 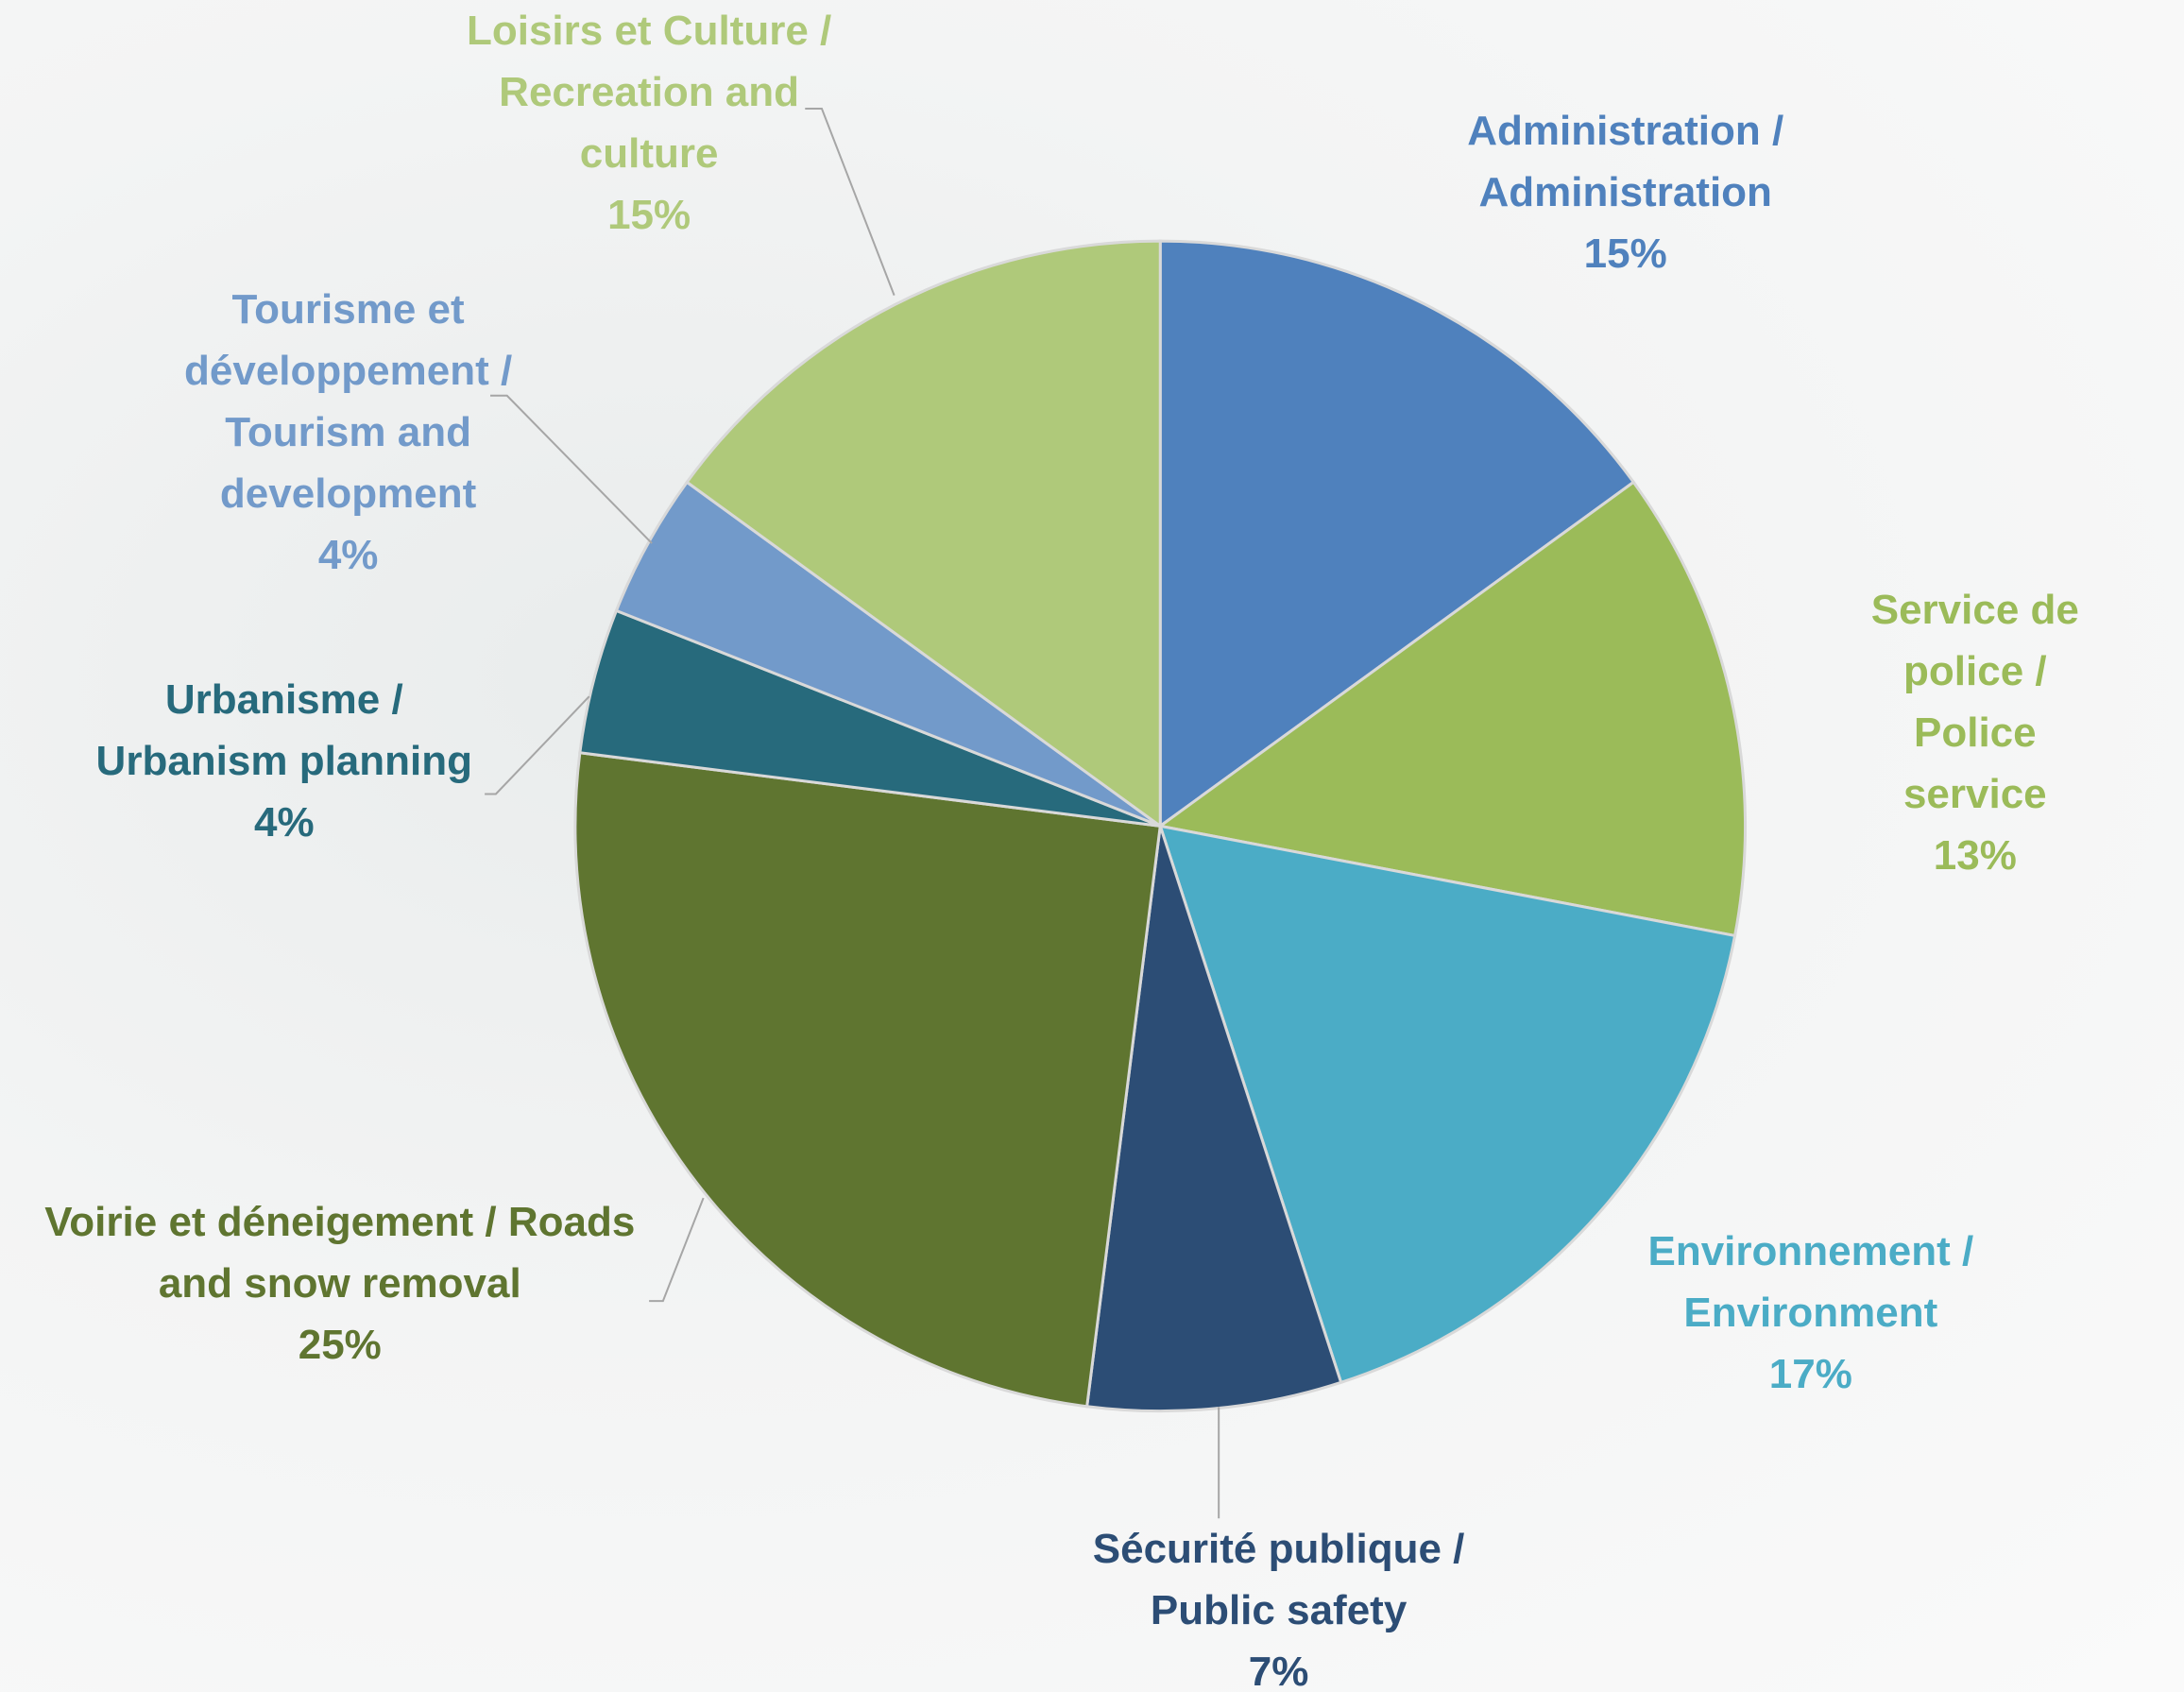 I want to click on data-label: Environnement / Environment 17%, so click(x=1810, y=1313).